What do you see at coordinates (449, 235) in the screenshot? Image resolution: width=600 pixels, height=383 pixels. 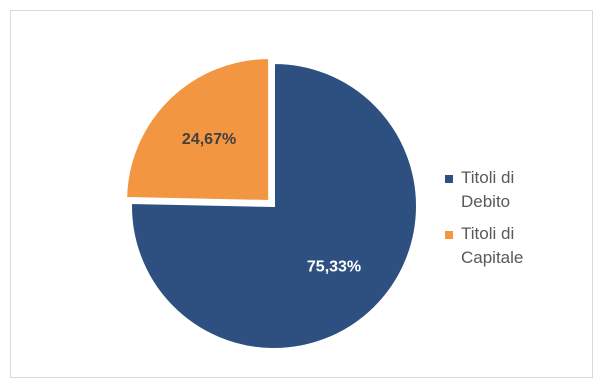 I see `legend-swatch-capitale` at bounding box center [449, 235].